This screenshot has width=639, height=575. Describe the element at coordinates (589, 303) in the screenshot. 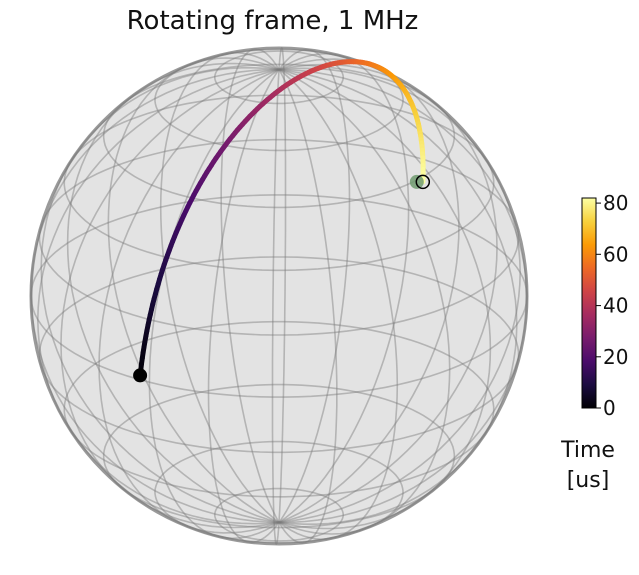

I see `colorbar-bar` at that location.